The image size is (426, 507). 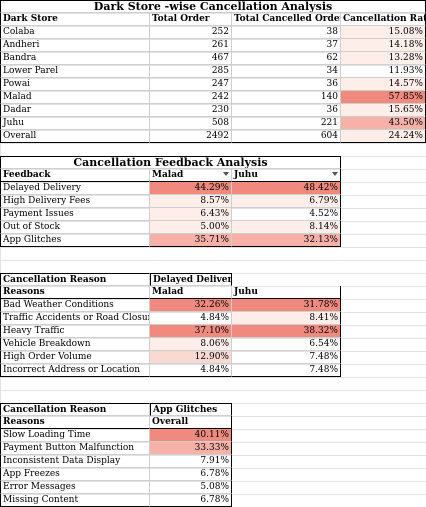 I want to click on t4-appglitch-title: App Glitches, so click(x=191, y=409).